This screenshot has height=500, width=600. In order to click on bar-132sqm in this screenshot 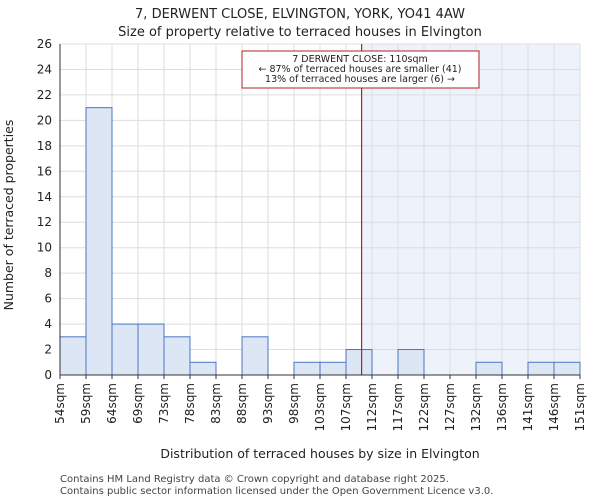, I will do `click(489, 368)`.